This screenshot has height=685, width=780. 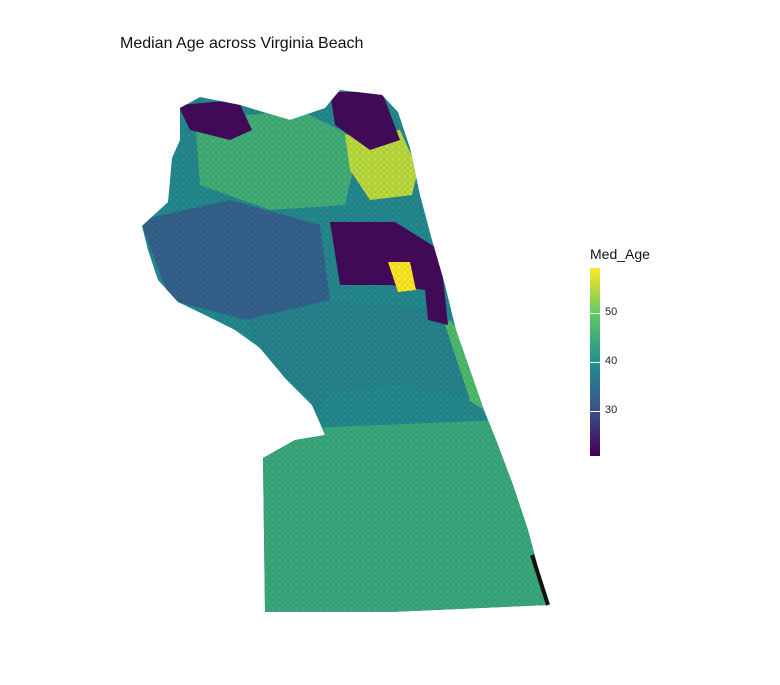 I want to click on coastline-edge, so click(x=540, y=580).